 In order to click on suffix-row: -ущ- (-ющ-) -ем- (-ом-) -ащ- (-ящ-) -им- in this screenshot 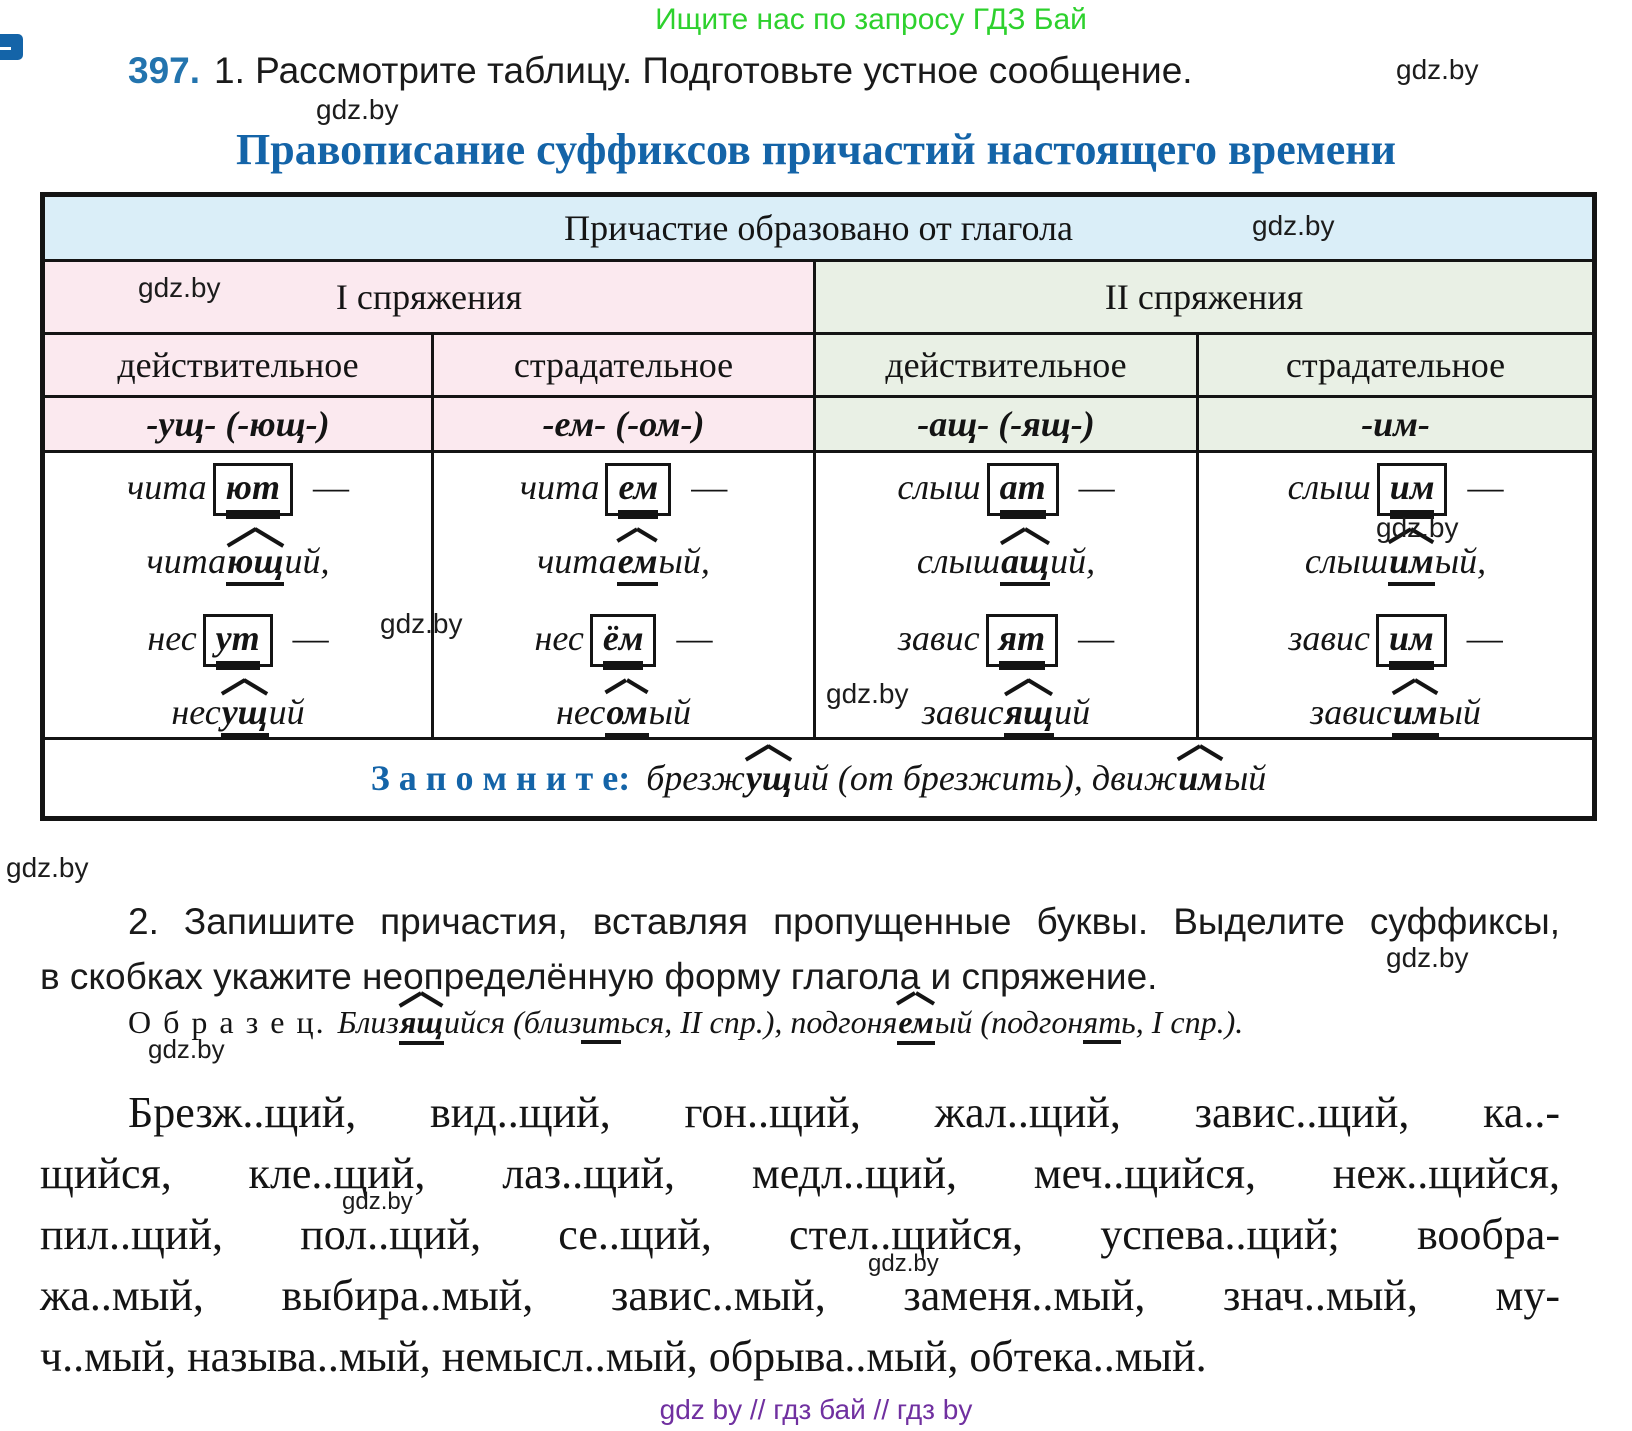, I will do `click(819, 424)`.